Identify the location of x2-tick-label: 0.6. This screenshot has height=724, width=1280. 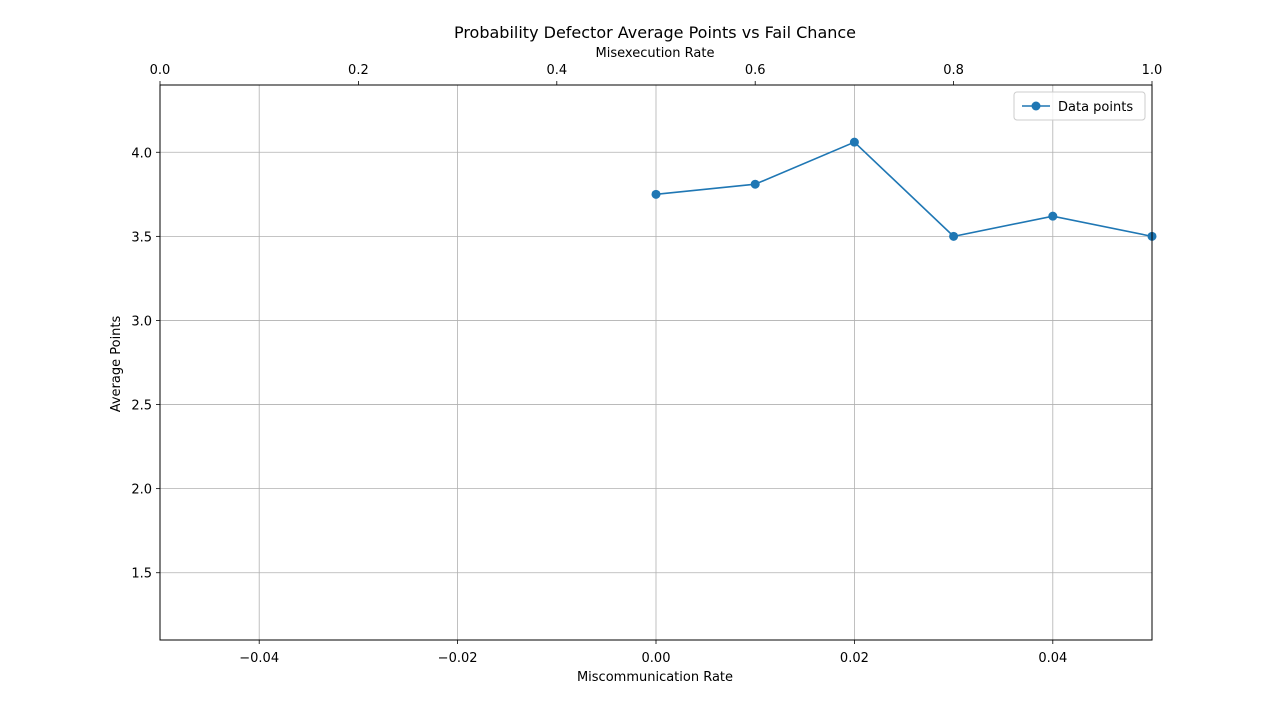
(755, 70).